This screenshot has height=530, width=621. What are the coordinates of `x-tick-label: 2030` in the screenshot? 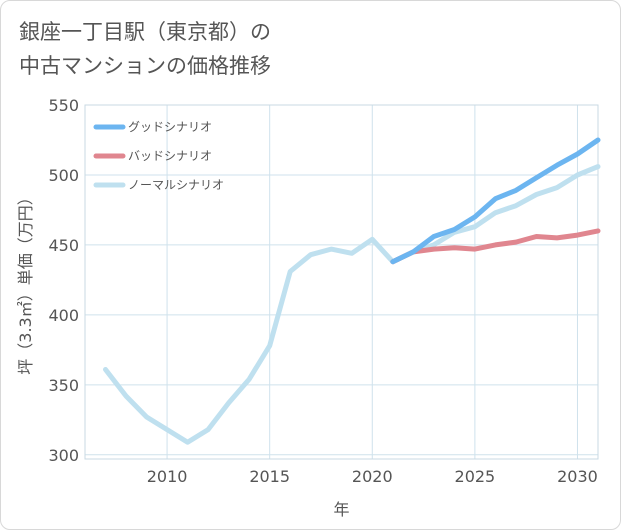 It's located at (577, 476).